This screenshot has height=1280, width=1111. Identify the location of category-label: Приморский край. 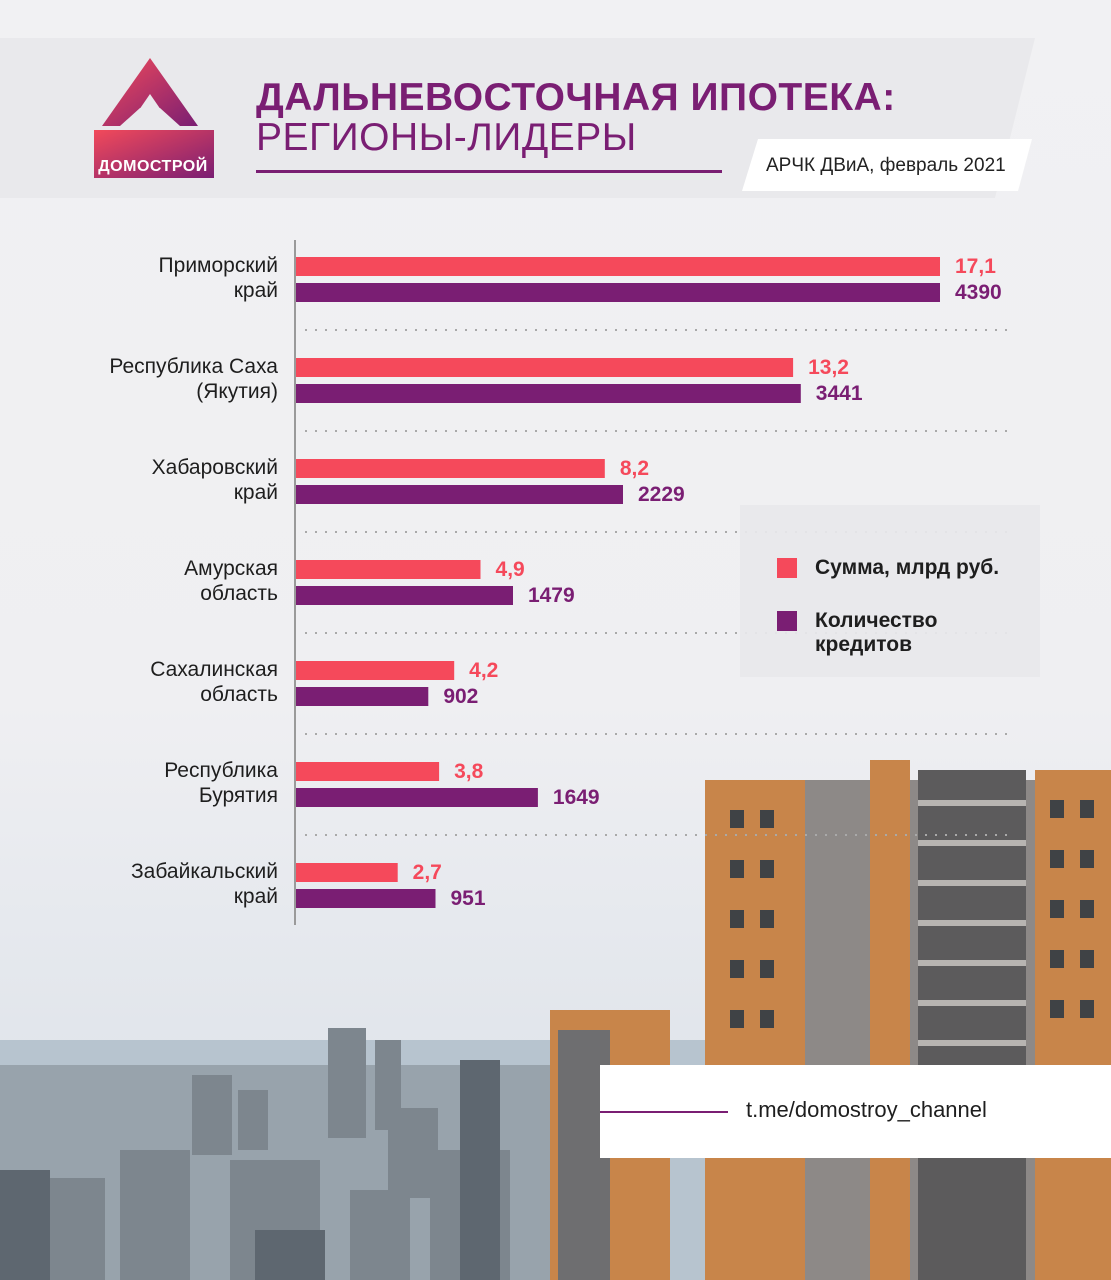
(158, 278).